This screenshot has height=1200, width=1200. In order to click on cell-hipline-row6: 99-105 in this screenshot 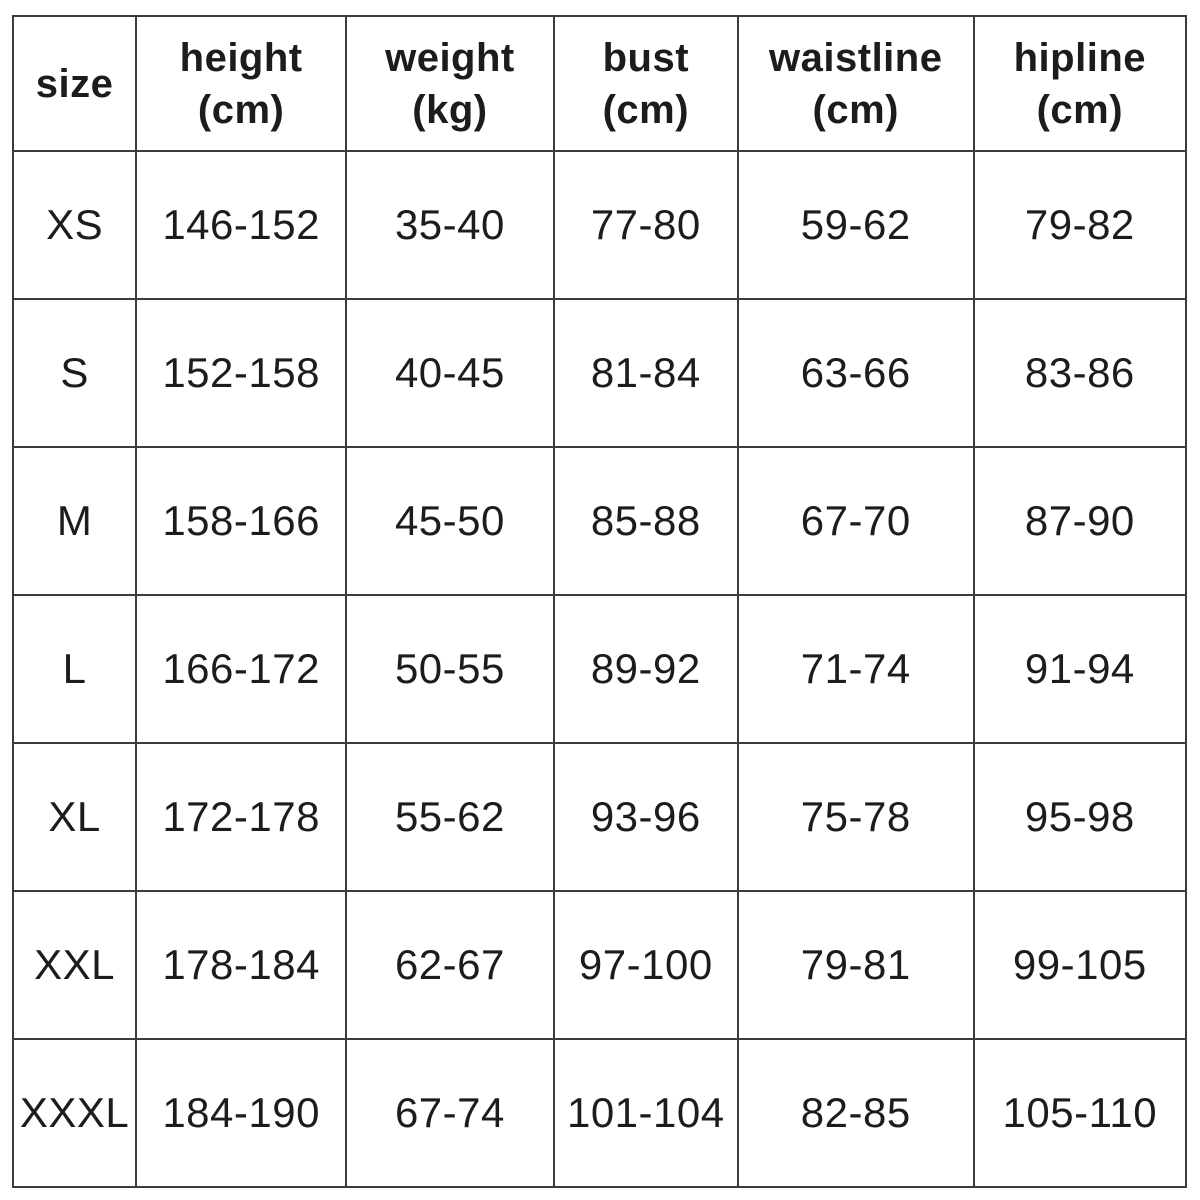, I will do `click(1080, 965)`.